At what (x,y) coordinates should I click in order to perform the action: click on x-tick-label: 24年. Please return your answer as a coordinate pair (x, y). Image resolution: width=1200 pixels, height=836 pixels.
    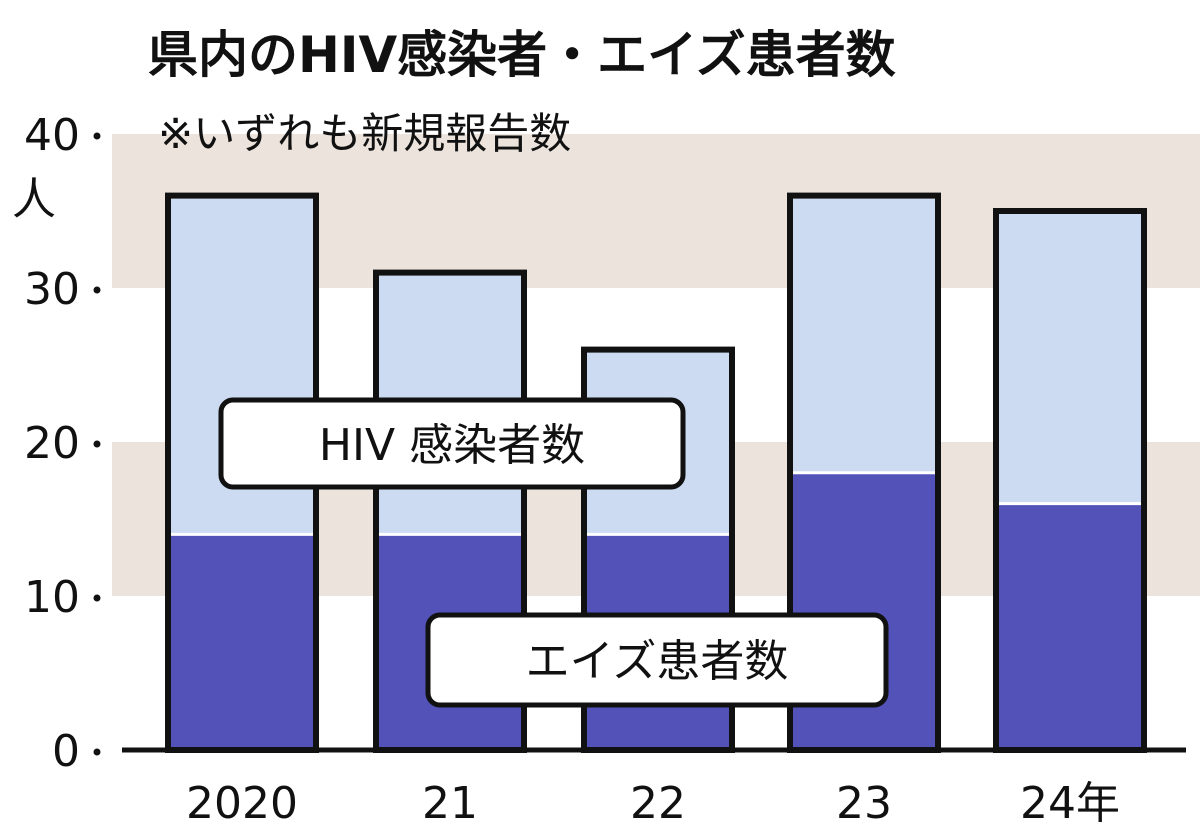
    Looking at the image, I should click on (1070, 803).